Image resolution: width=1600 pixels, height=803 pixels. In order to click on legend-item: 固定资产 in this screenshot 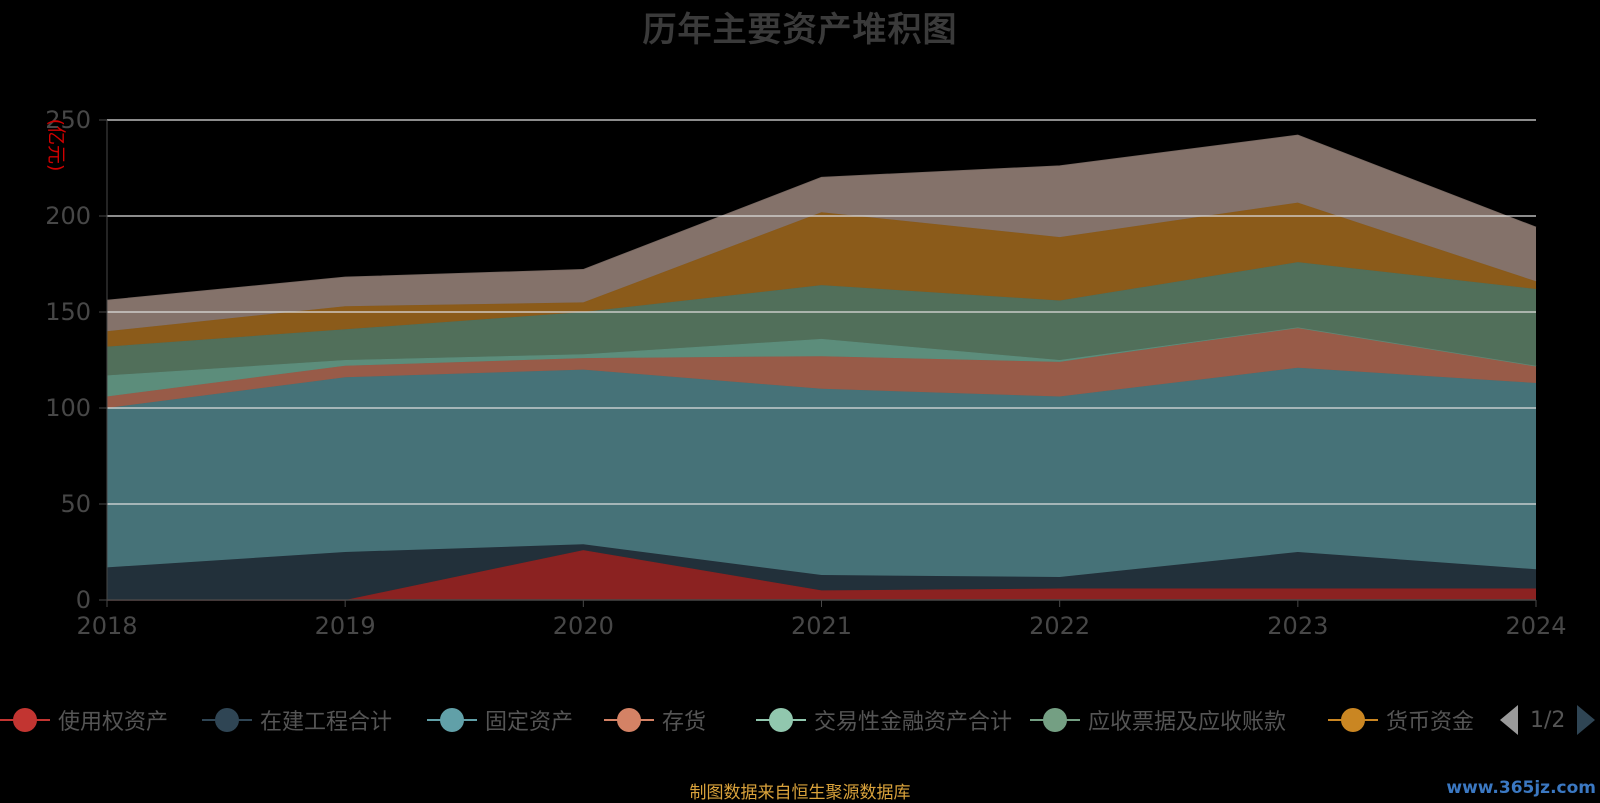, I will do `click(500, 720)`.